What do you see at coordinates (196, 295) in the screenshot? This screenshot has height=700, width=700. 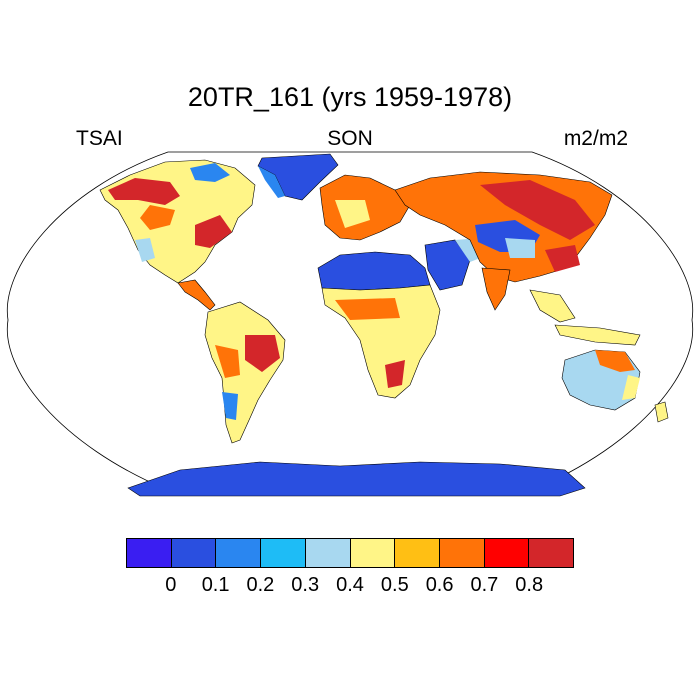 I see `central-america-region` at bounding box center [196, 295].